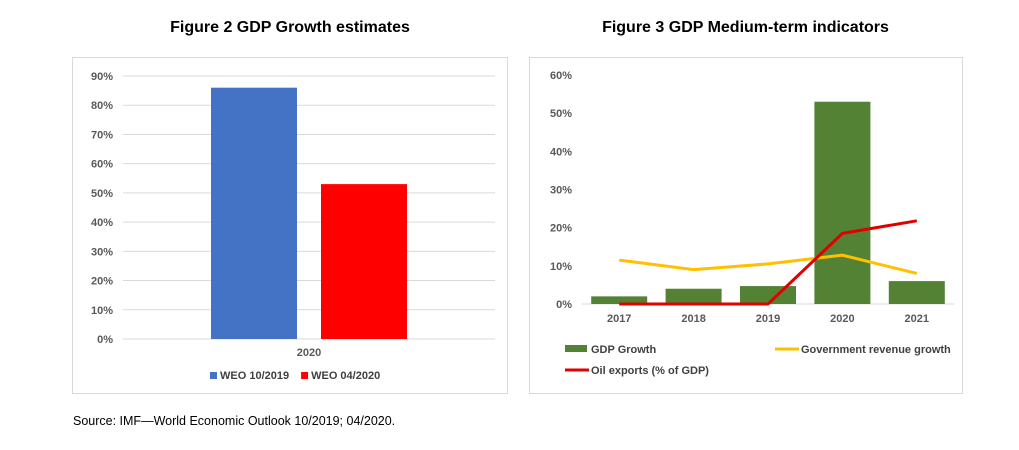 This screenshot has width=1019, height=450. I want to click on bar-weo-04-2020, so click(364, 261).